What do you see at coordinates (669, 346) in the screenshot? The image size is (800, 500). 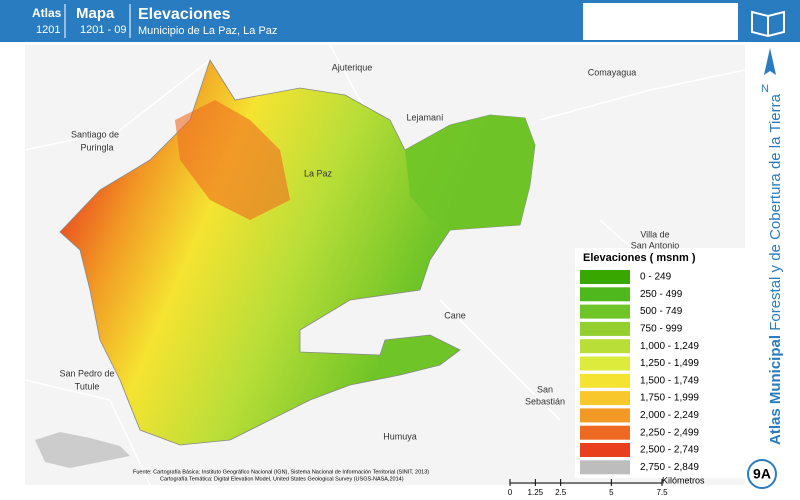 I see `legend-label: 1,000 - 1,249` at bounding box center [669, 346].